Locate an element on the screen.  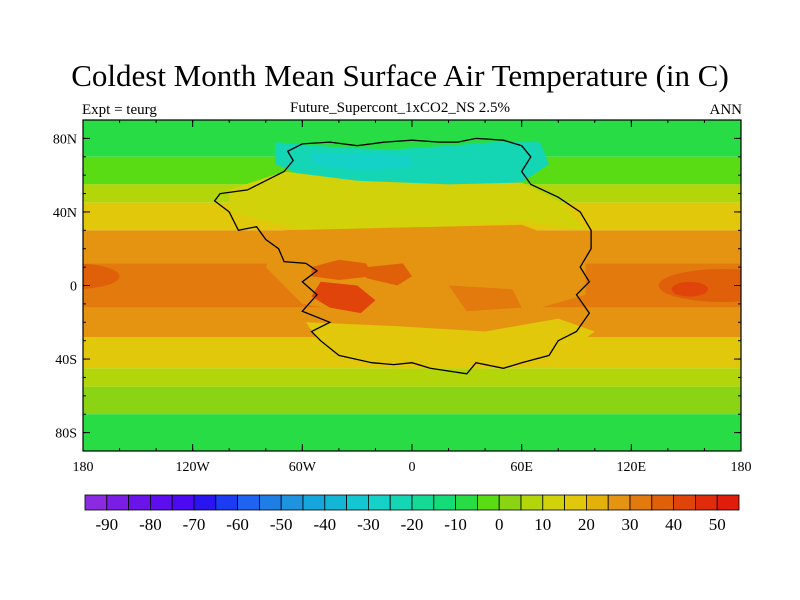
lon-tick-label: 60W is located at coordinates (303, 467).